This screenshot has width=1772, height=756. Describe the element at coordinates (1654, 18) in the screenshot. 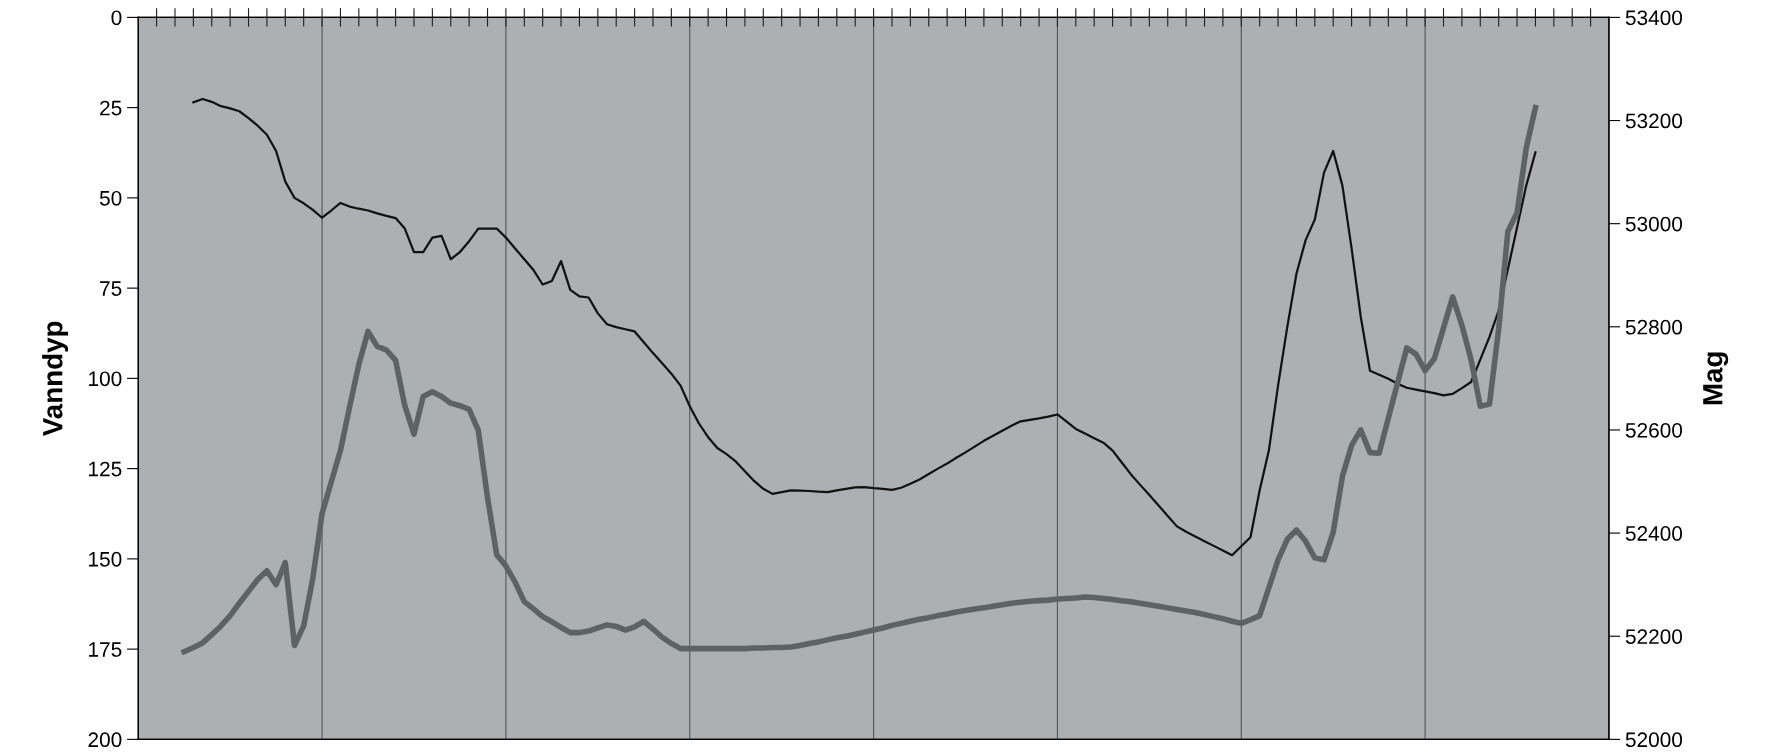

I see `y2-tick-label: 53400` at that location.